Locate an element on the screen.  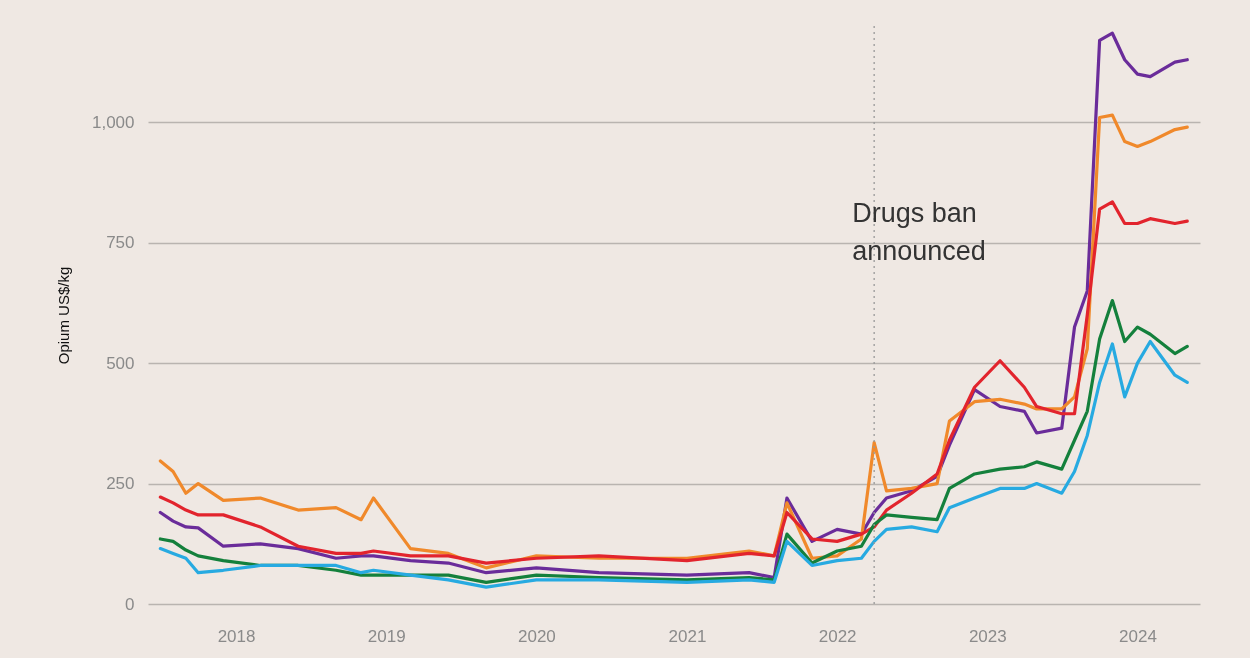
x-tick-label: 2019 is located at coordinates (386, 636).